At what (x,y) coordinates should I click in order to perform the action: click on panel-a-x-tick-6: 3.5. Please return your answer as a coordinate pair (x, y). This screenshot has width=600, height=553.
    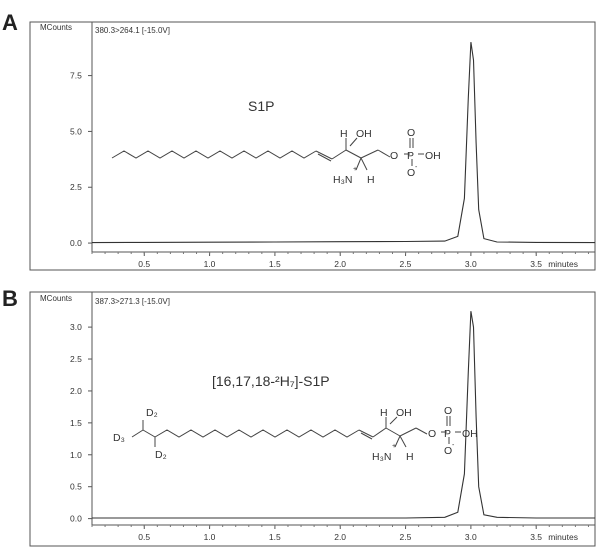
    Looking at the image, I should click on (536, 264).